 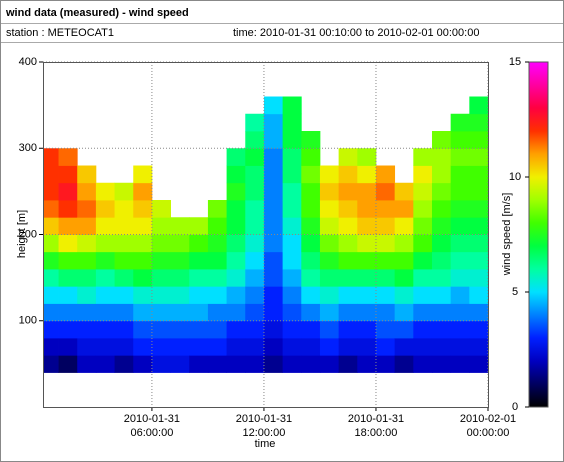 I want to click on x-tick-label: 06:00:00, so click(x=152, y=433).